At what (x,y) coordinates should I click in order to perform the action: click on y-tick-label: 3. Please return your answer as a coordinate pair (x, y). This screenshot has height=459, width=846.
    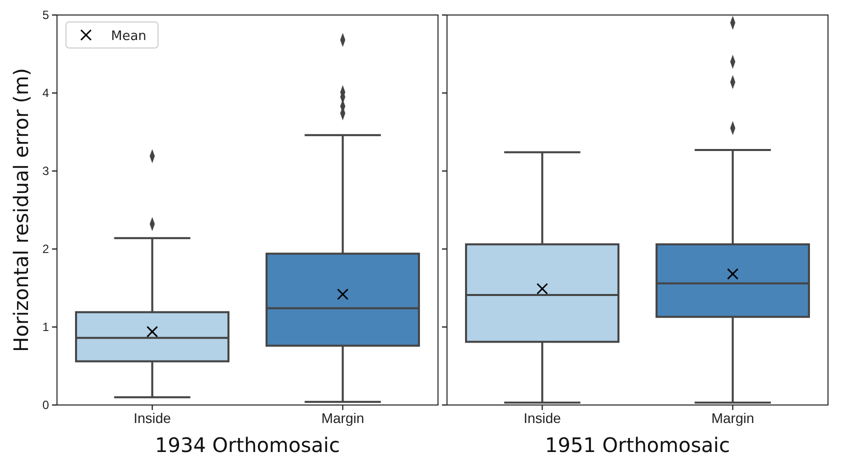
    Looking at the image, I should click on (46, 171).